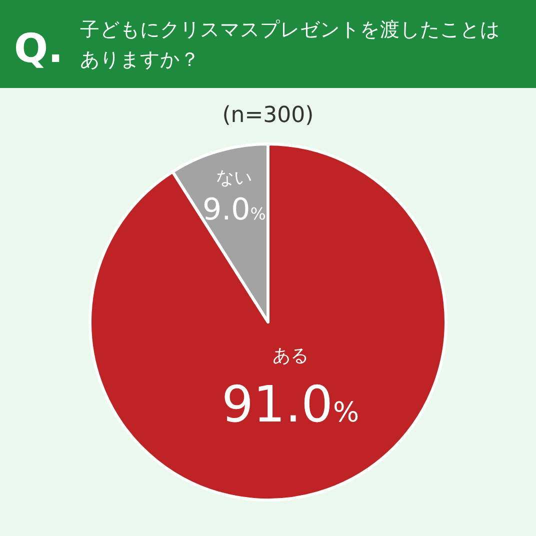 Image resolution: width=536 pixels, height=536 pixels. What do you see at coordinates (234, 177) in the screenshot?
I see `slice-label: ない` at bounding box center [234, 177].